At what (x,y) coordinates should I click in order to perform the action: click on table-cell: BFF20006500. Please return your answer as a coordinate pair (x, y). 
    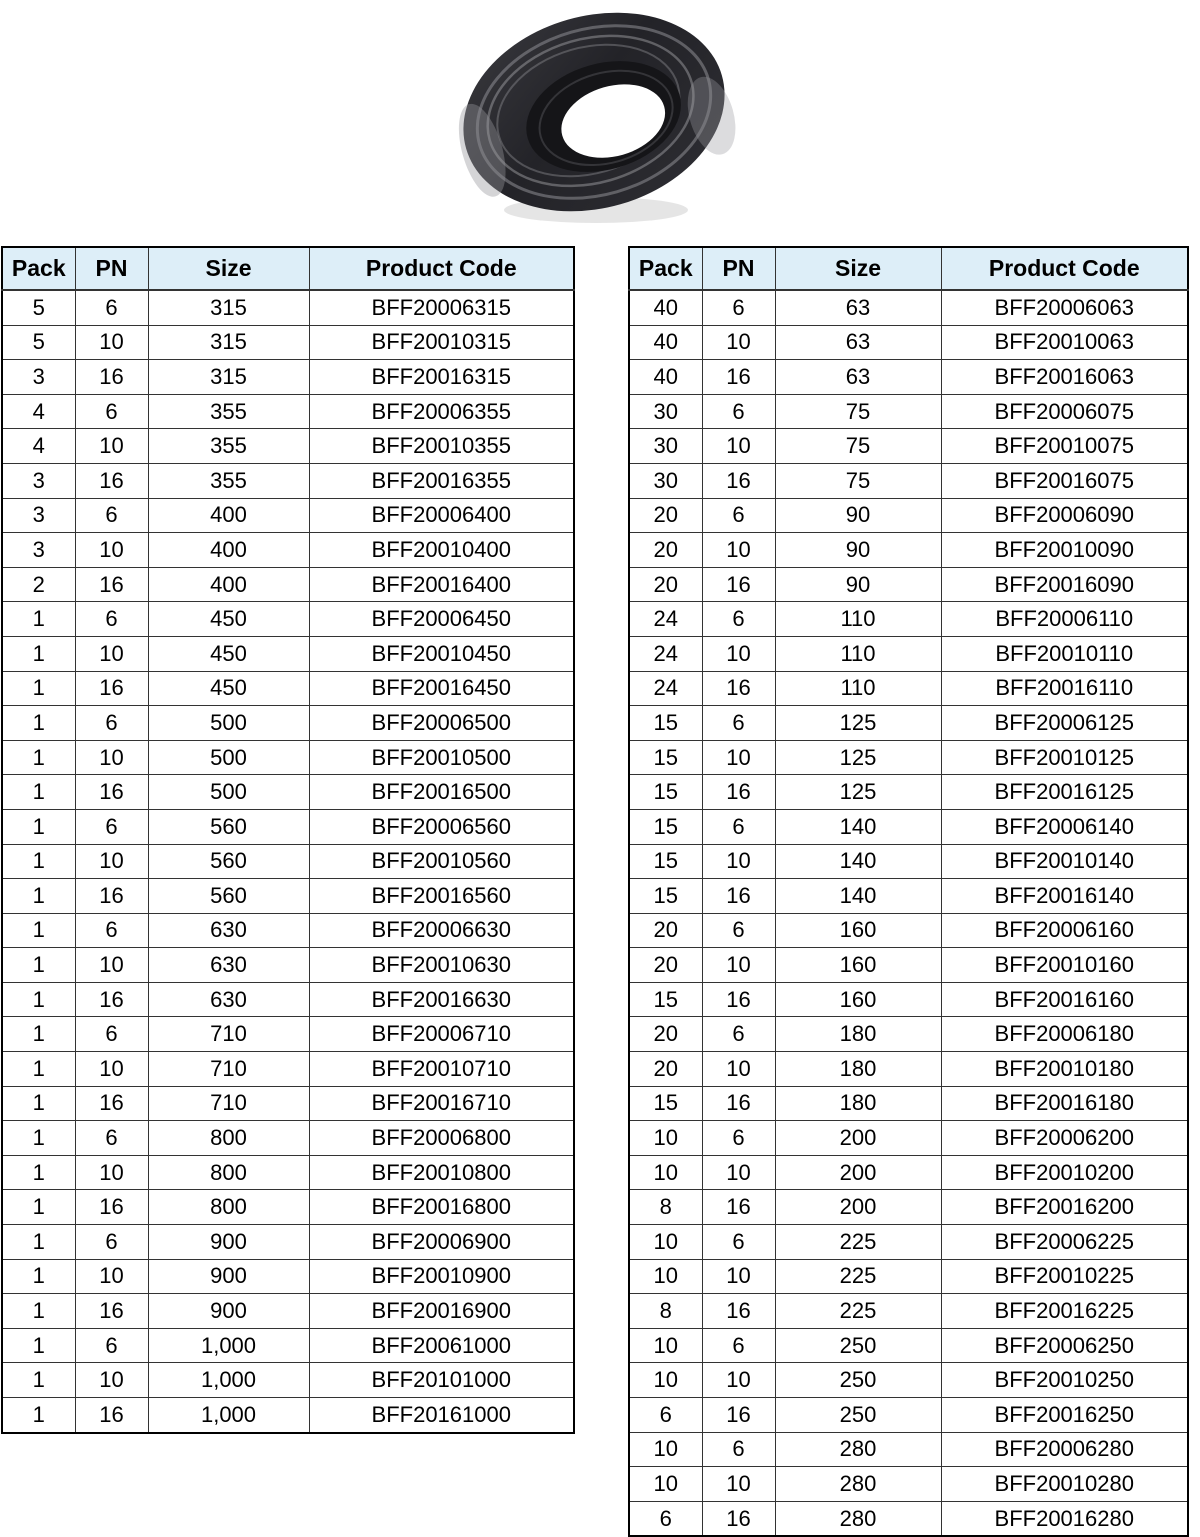
    Looking at the image, I should click on (441, 723).